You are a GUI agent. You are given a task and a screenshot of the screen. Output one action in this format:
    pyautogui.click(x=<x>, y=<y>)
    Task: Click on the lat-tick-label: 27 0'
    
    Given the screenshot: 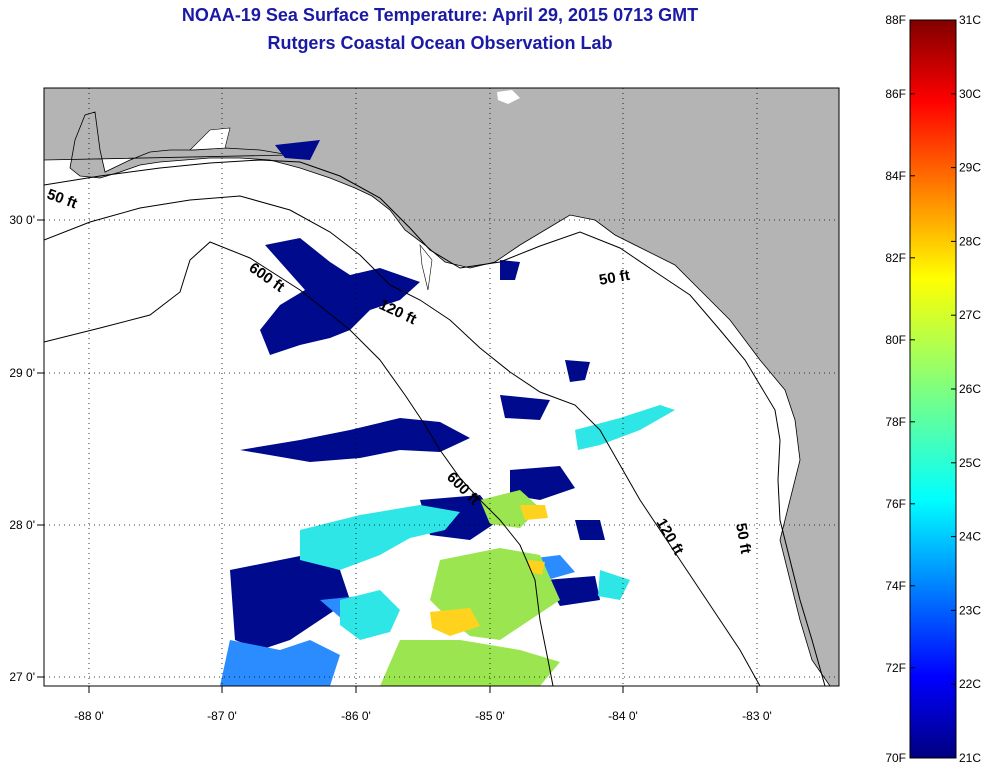 What is the action you would take?
    pyautogui.click(x=22, y=677)
    